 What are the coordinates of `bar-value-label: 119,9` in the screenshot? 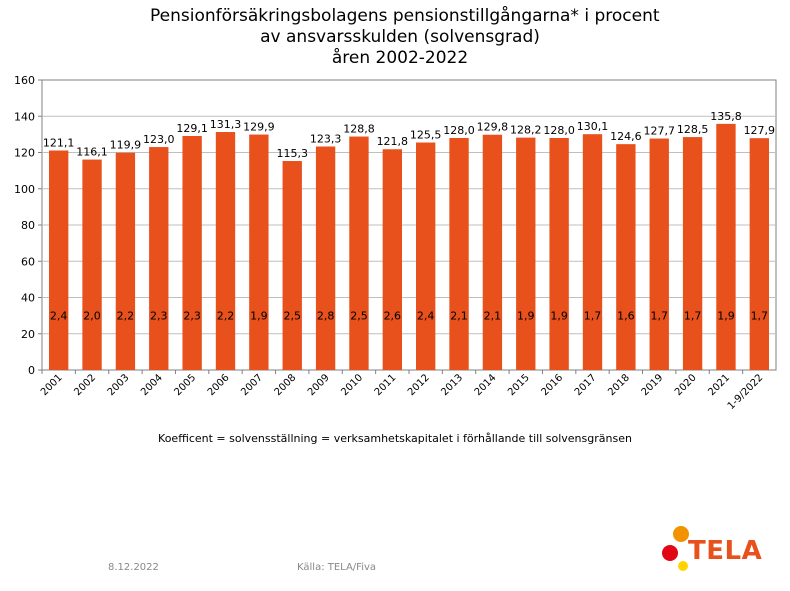 It's located at (126, 145).